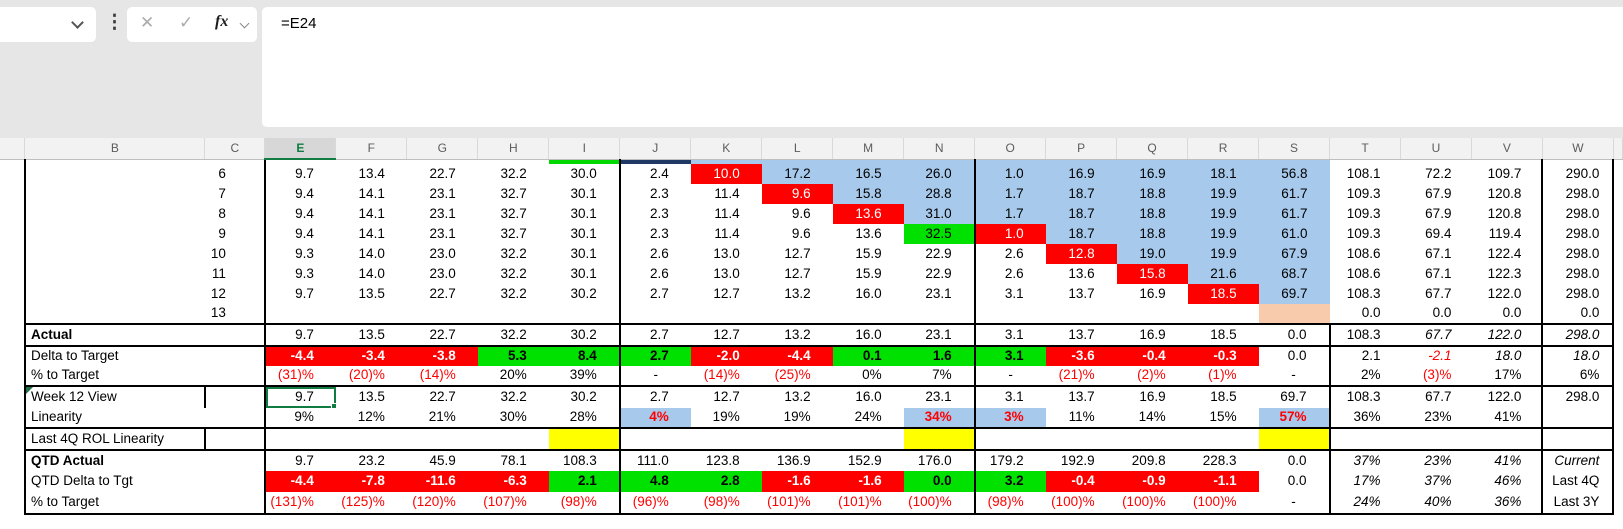  What do you see at coordinates (868, 460) in the screenshot?
I see `cell: 152.9` at bounding box center [868, 460].